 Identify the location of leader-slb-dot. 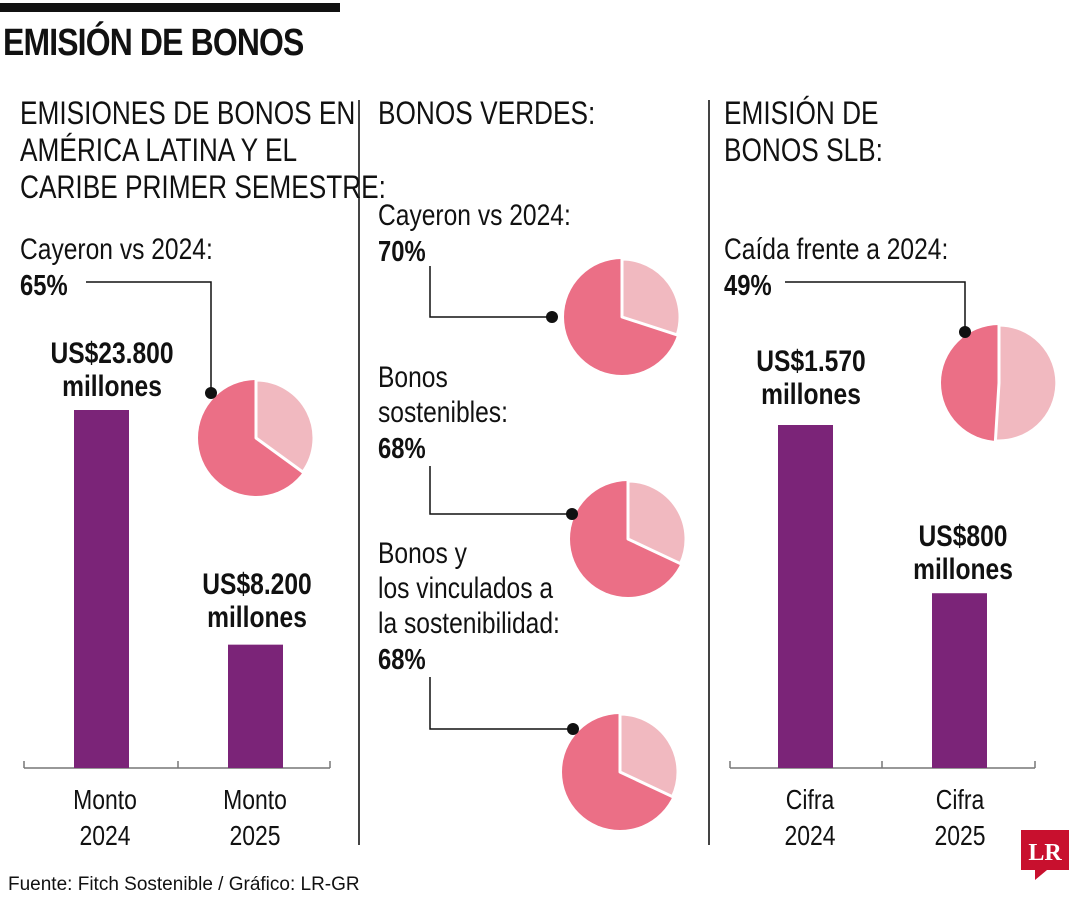
(965, 332).